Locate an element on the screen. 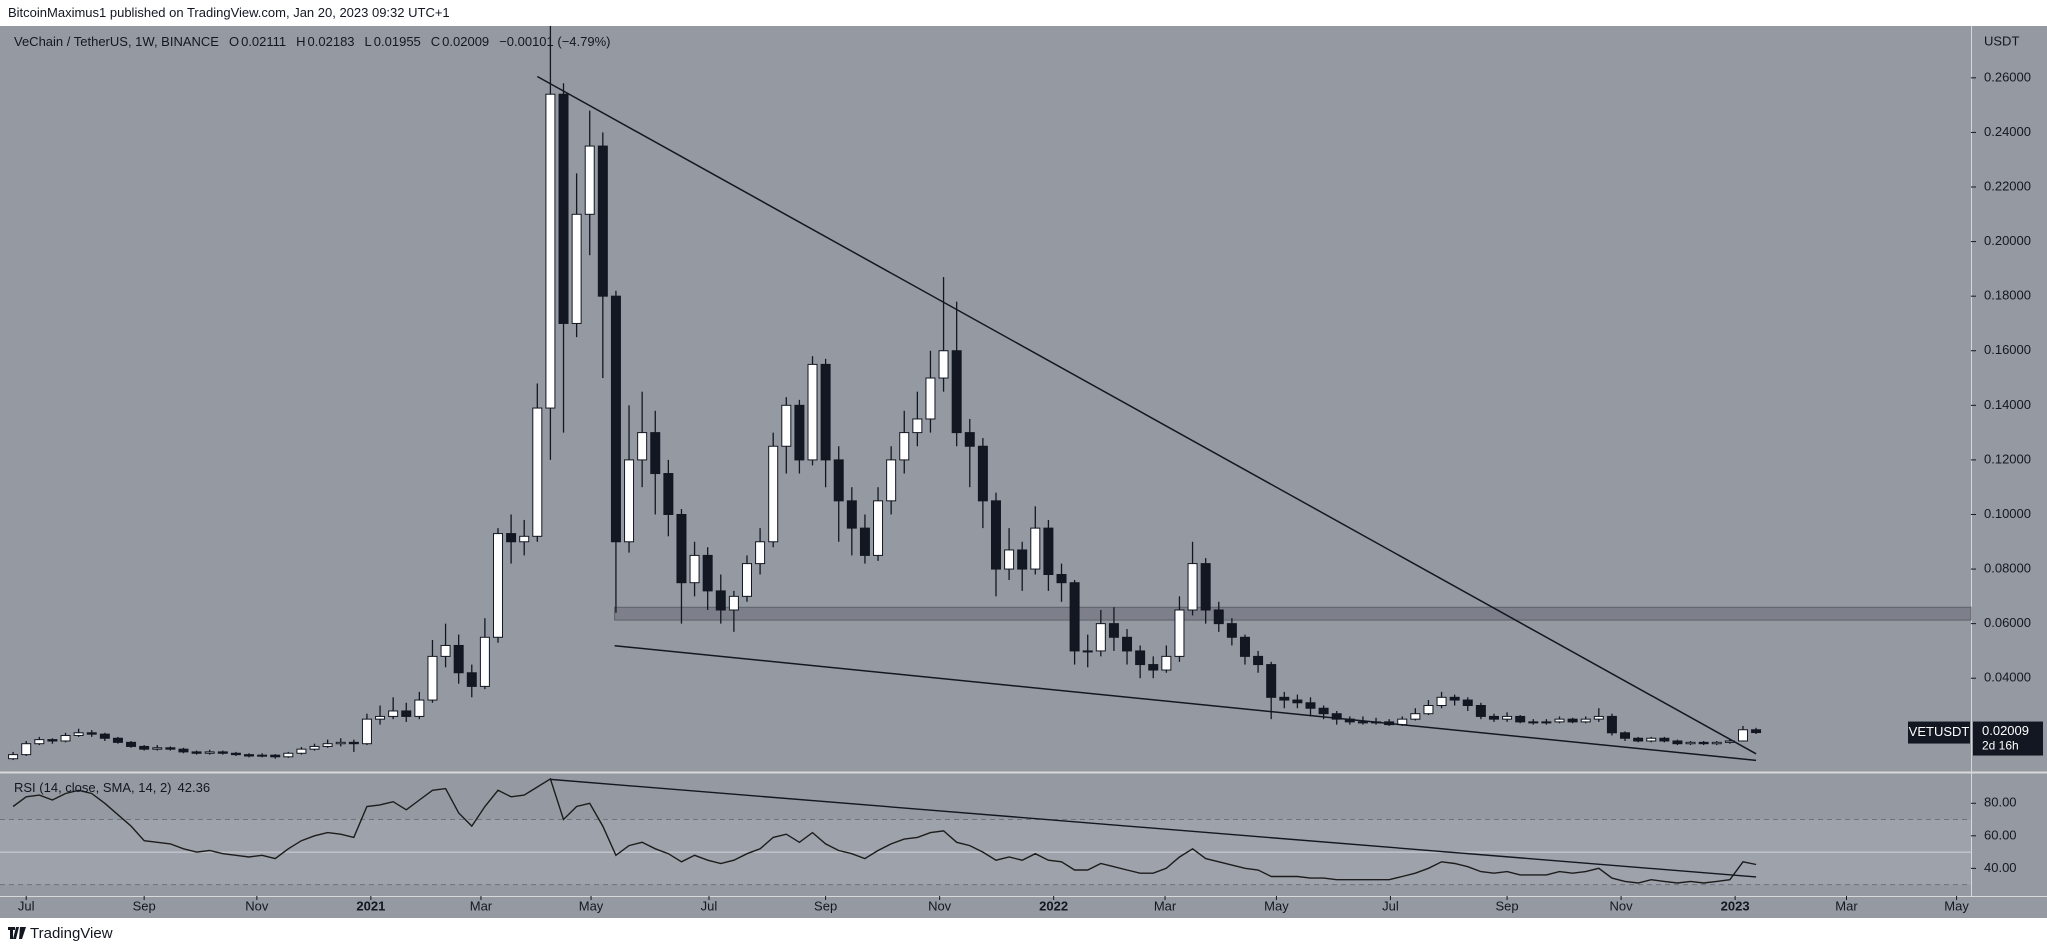  y-tick-label: 0.04000 is located at coordinates (2007, 677).